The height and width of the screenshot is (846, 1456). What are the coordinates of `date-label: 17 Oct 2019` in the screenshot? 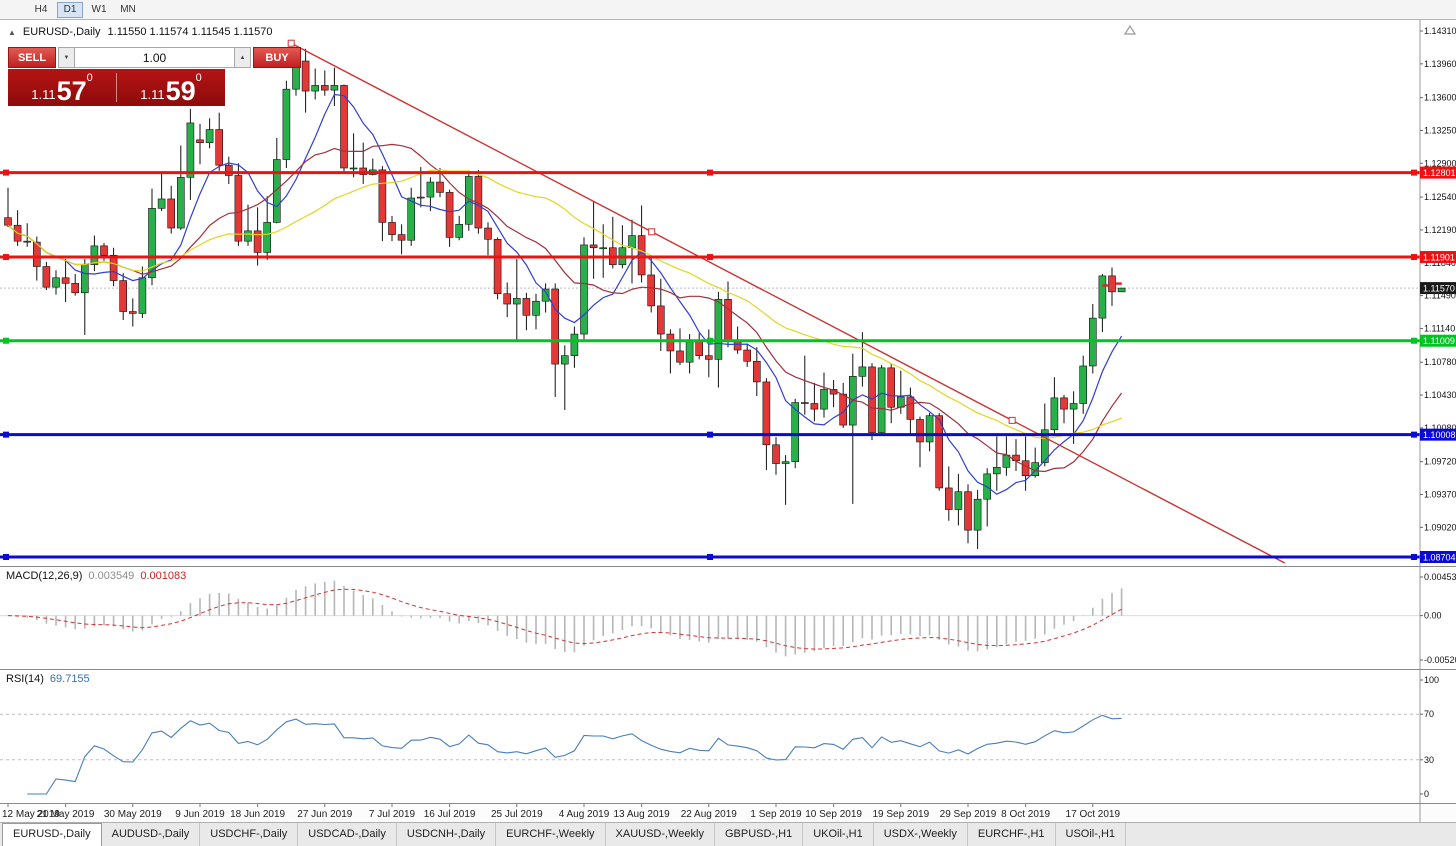 It's located at (1093, 814).